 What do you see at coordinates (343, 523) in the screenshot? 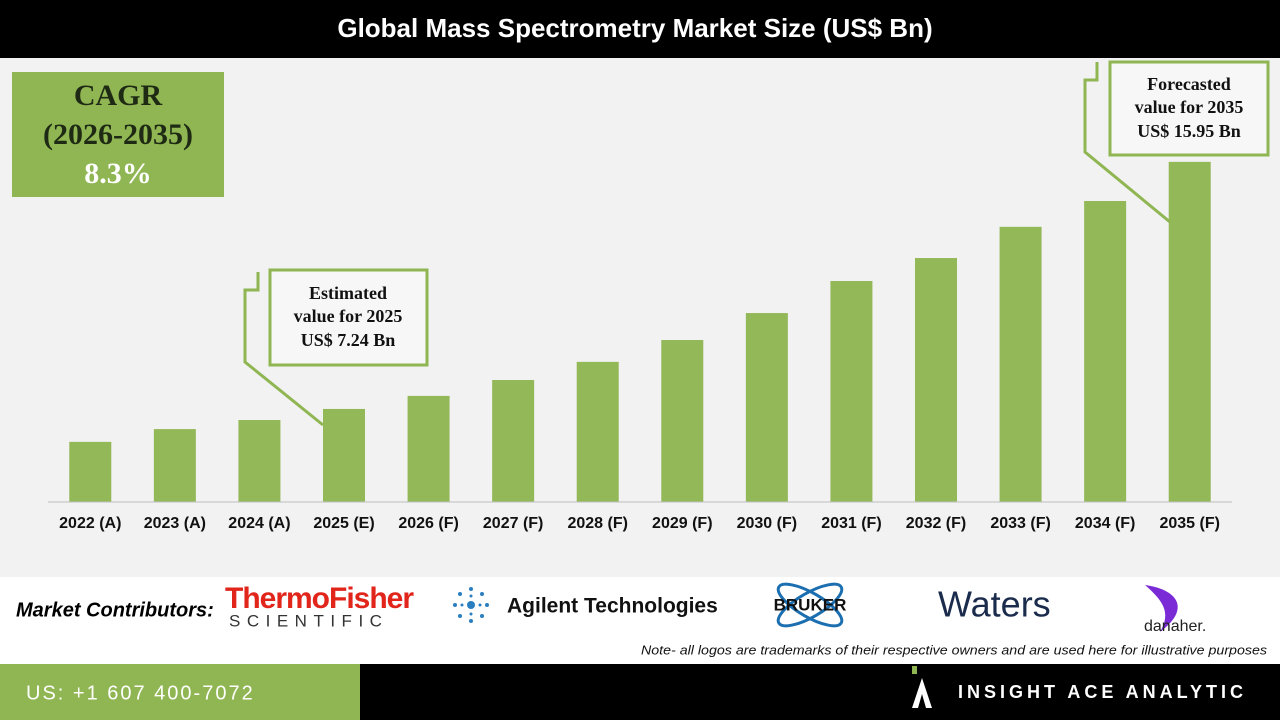
I see `x-tick-label: 2025 (E)` at bounding box center [343, 523].